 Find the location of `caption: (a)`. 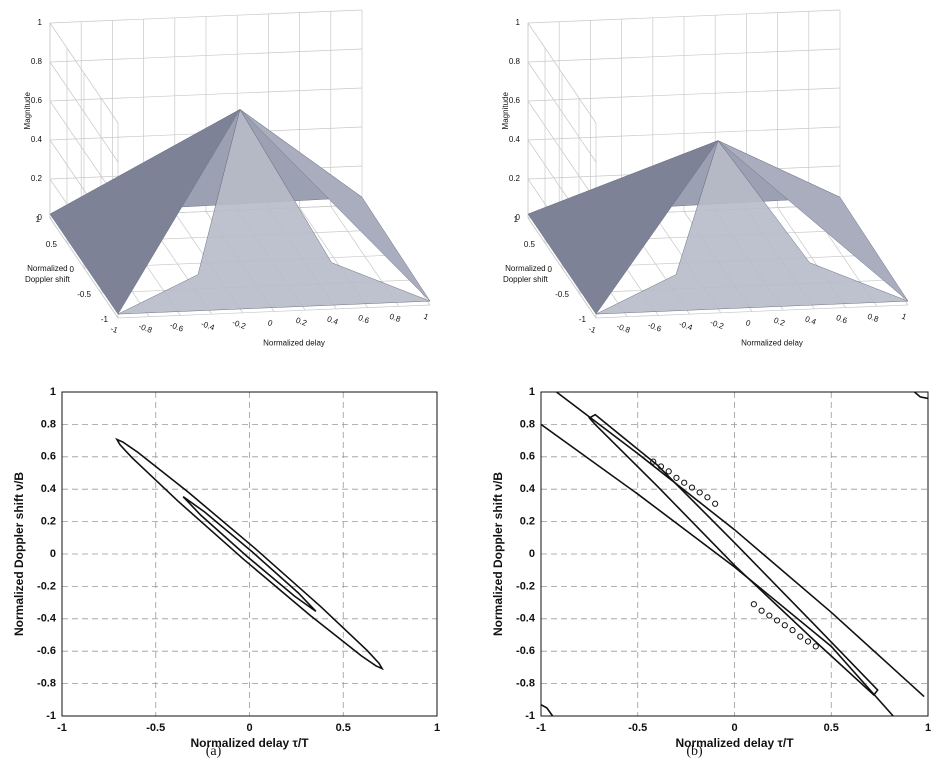

caption: (a) is located at coordinates (214, 751).